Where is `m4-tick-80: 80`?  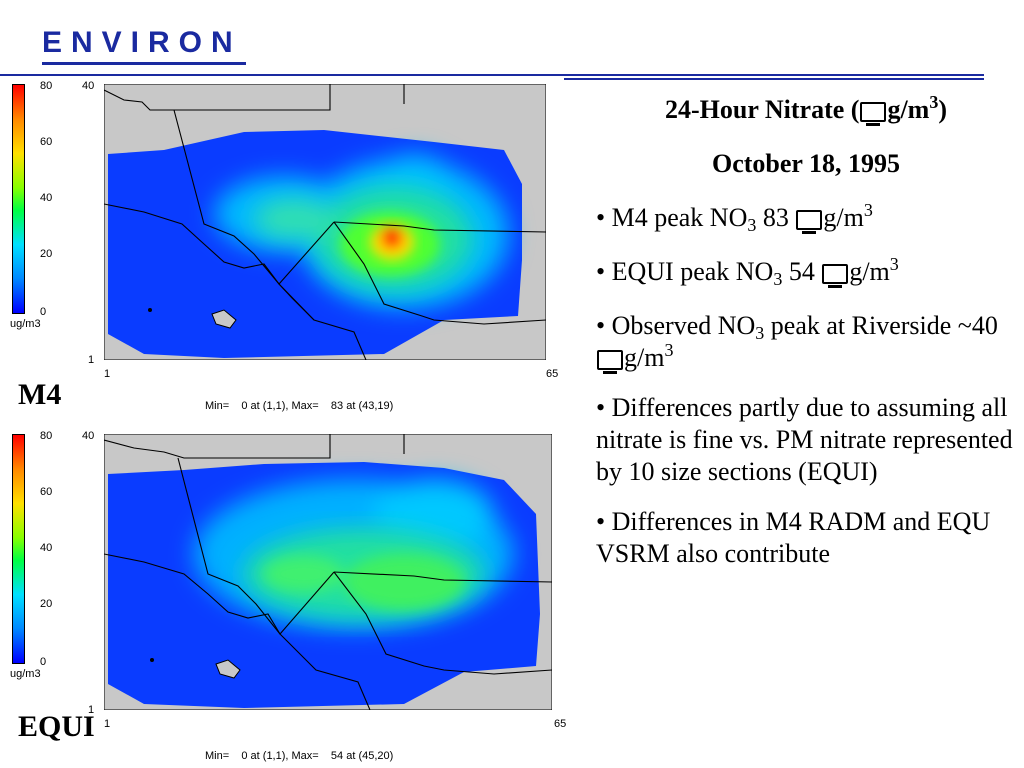 m4-tick-80: 80 is located at coordinates (46, 86).